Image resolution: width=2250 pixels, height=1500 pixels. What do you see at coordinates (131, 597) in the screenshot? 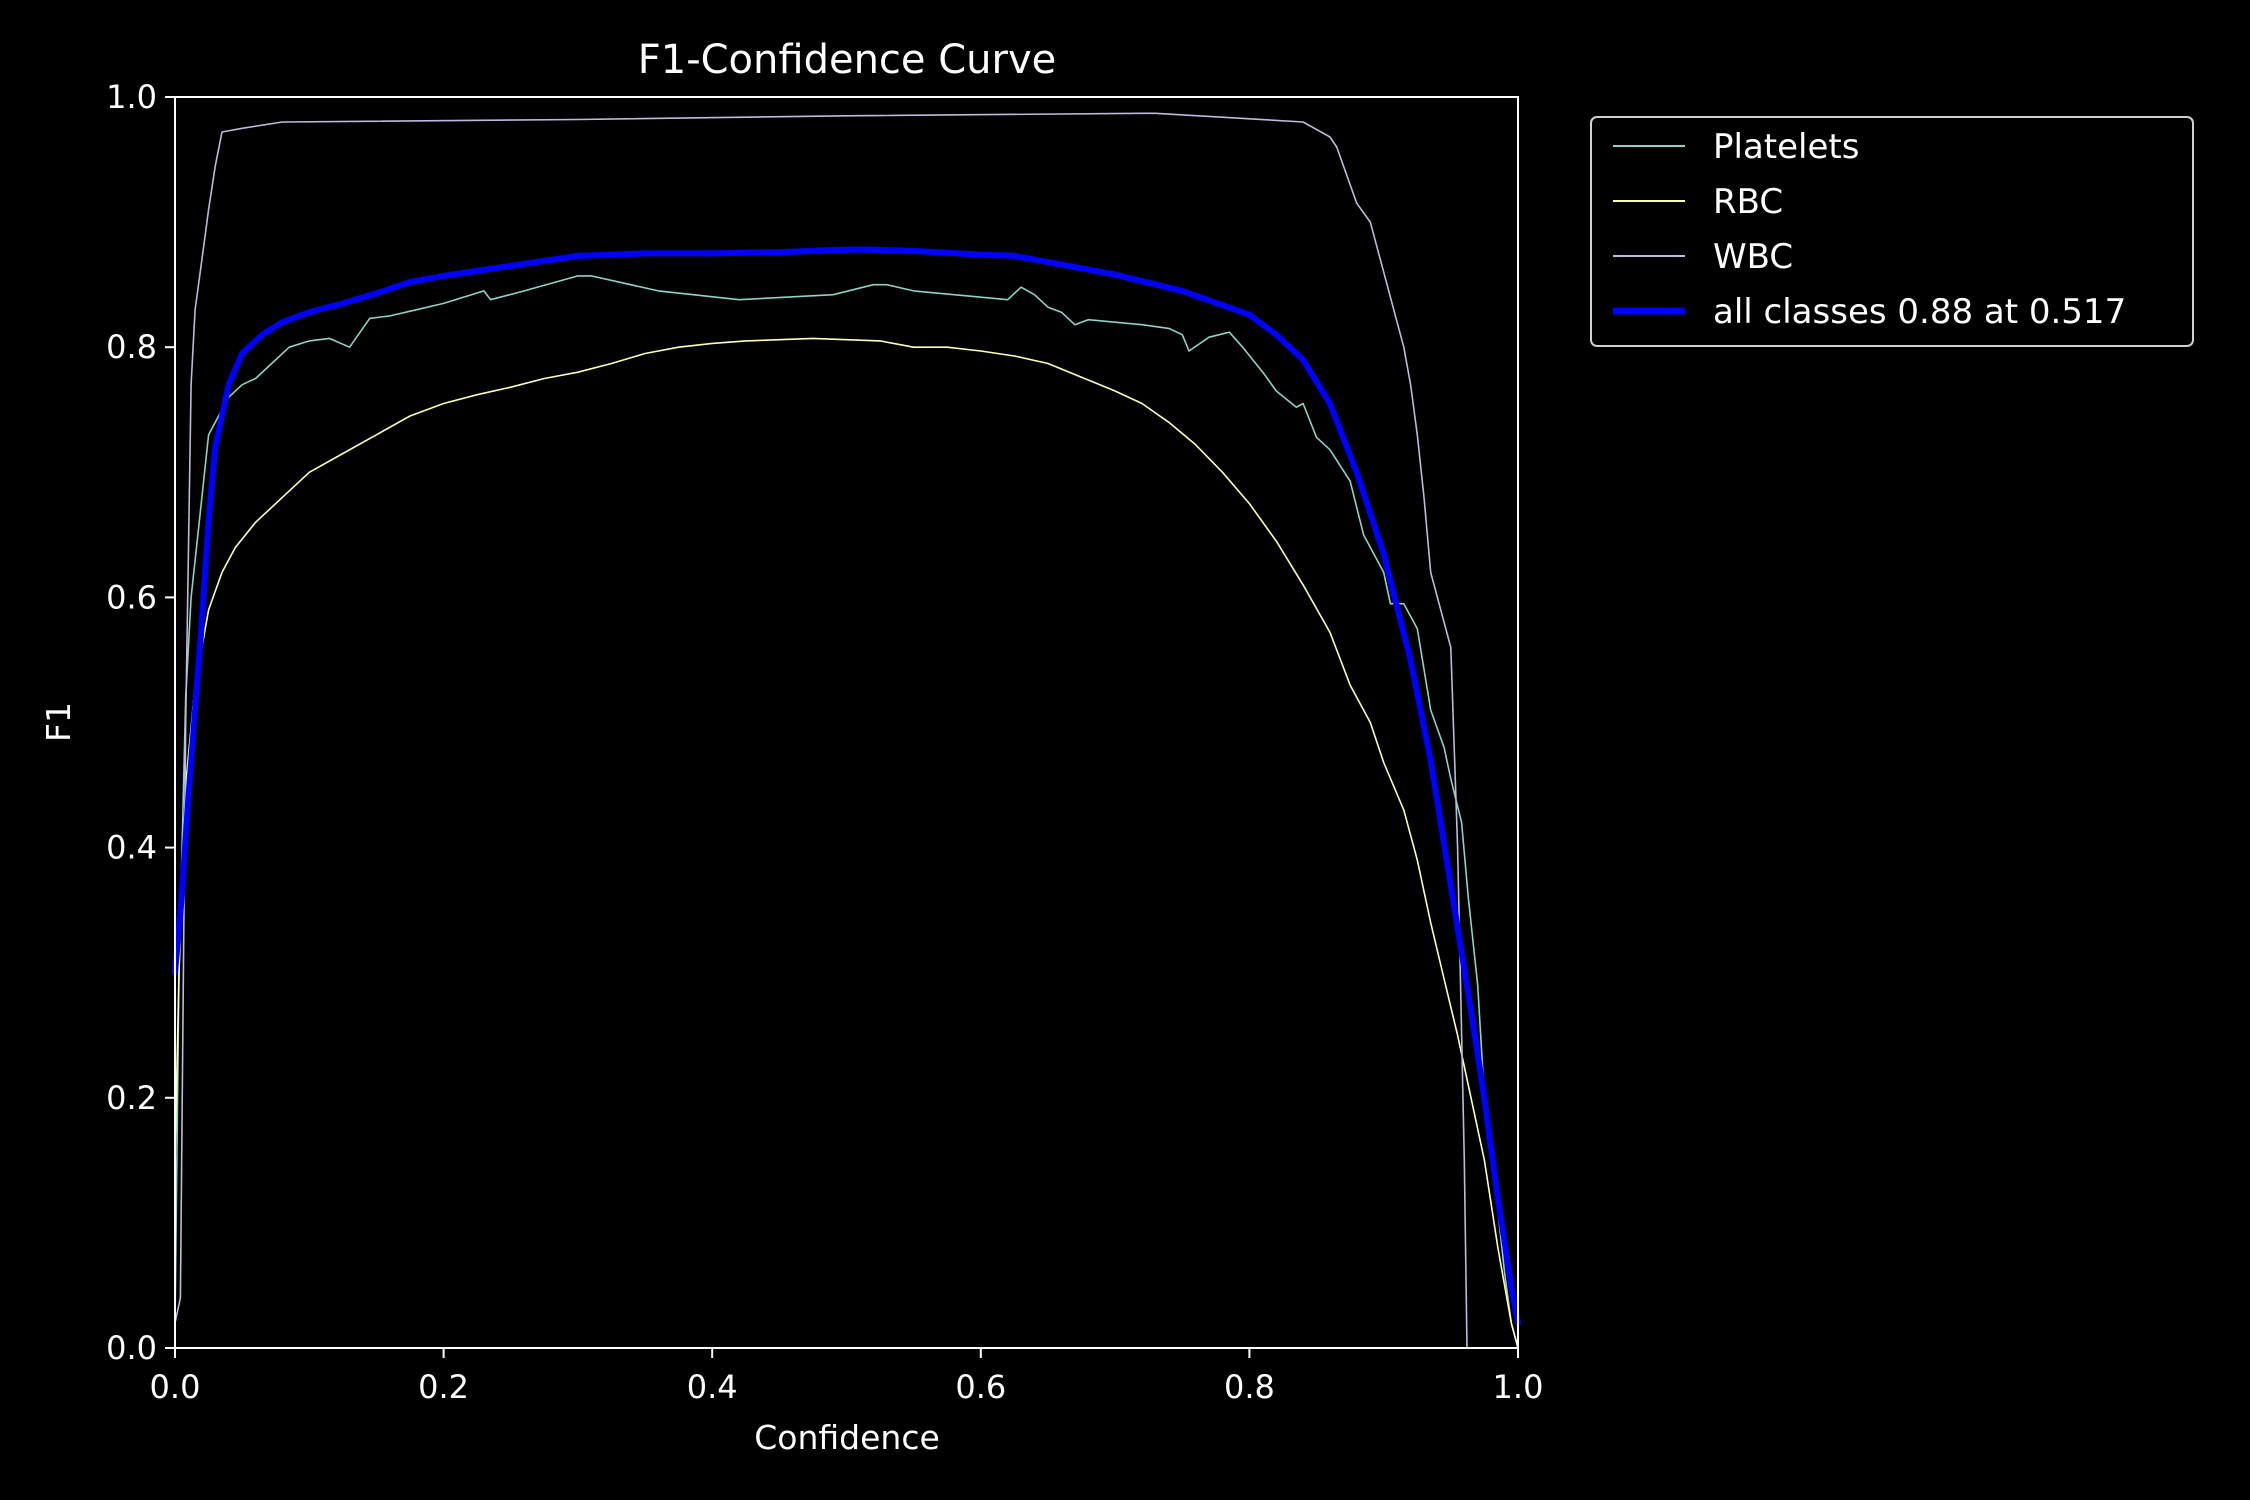
I see `y-tick-label: 0.6` at bounding box center [131, 597].